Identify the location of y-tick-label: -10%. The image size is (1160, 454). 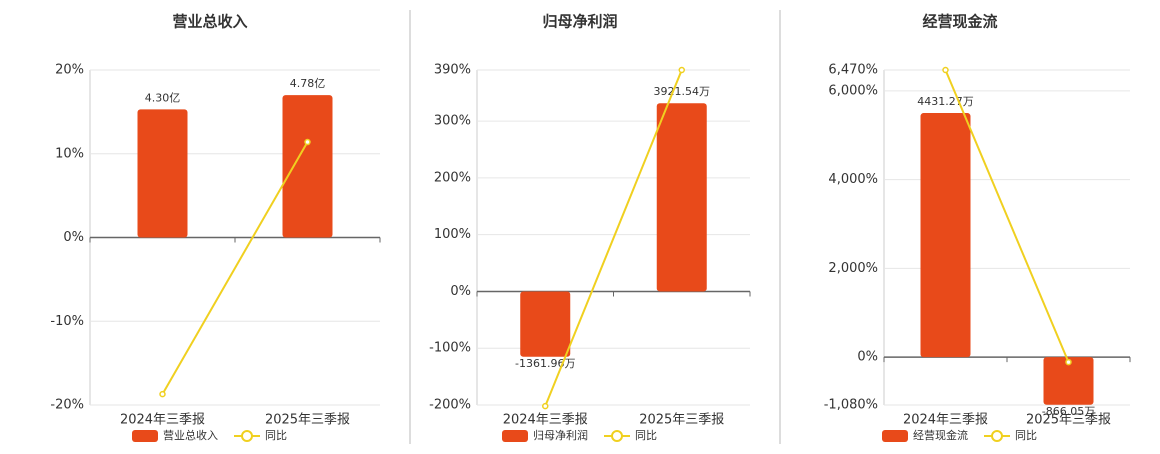
(67, 321).